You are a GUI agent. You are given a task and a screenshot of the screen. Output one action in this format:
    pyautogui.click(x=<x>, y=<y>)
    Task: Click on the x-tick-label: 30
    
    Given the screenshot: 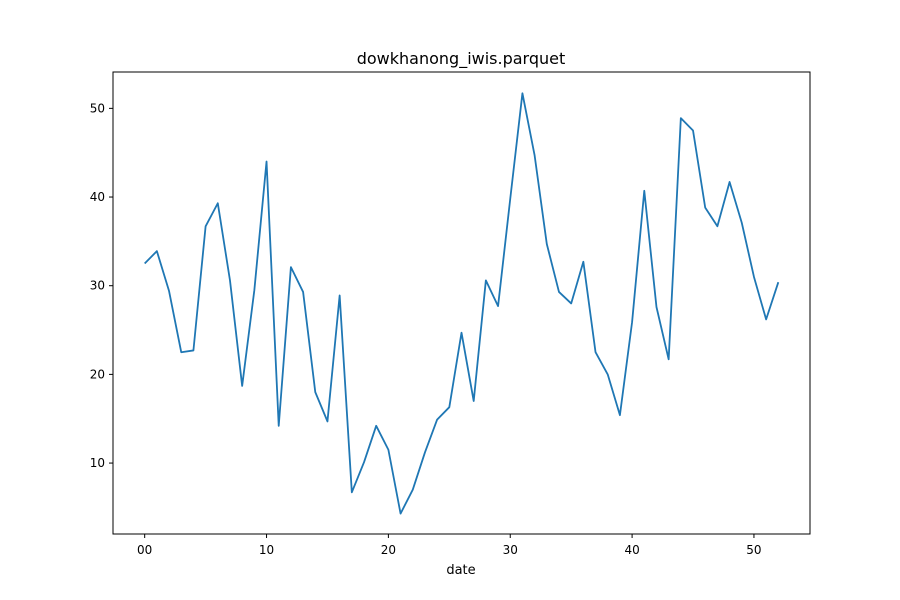 What is the action you would take?
    pyautogui.click(x=510, y=550)
    